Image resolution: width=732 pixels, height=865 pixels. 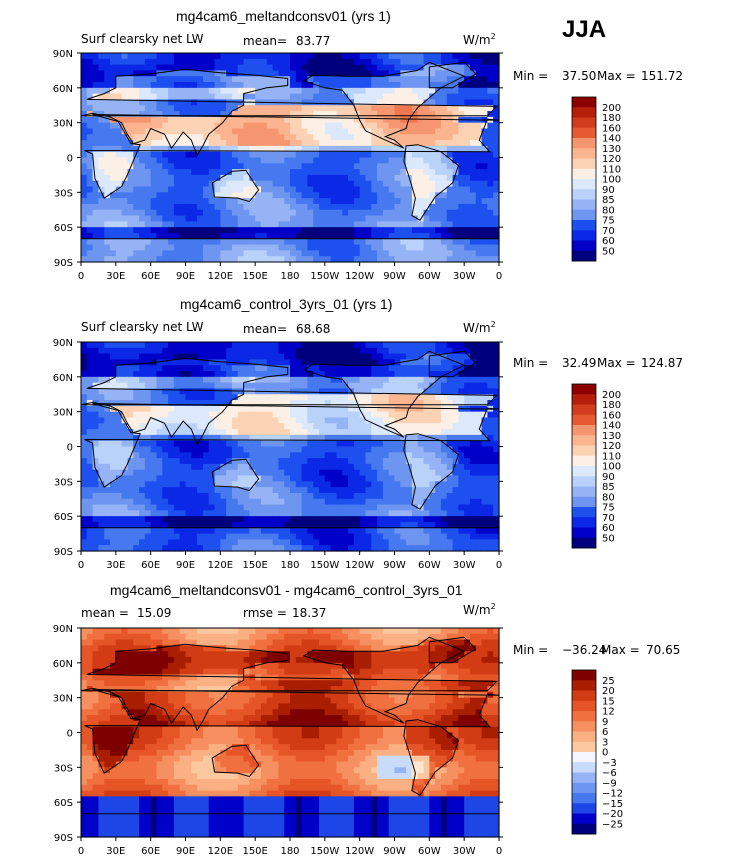 What do you see at coordinates (584, 205) in the screenshot?
I see `colorbar-box` at bounding box center [584, 205].